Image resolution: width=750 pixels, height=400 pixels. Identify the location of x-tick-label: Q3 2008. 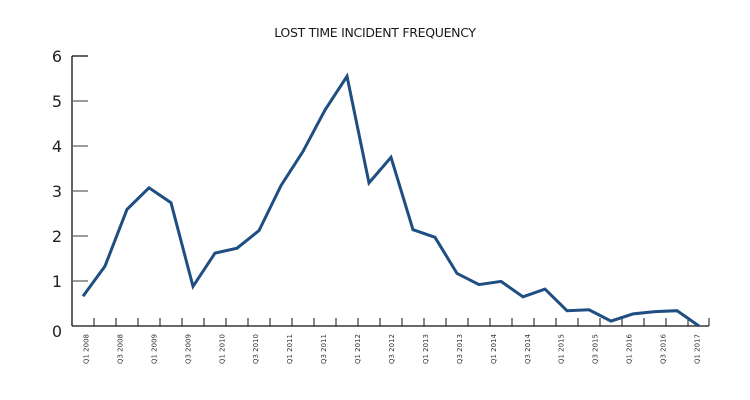
(120, 349).